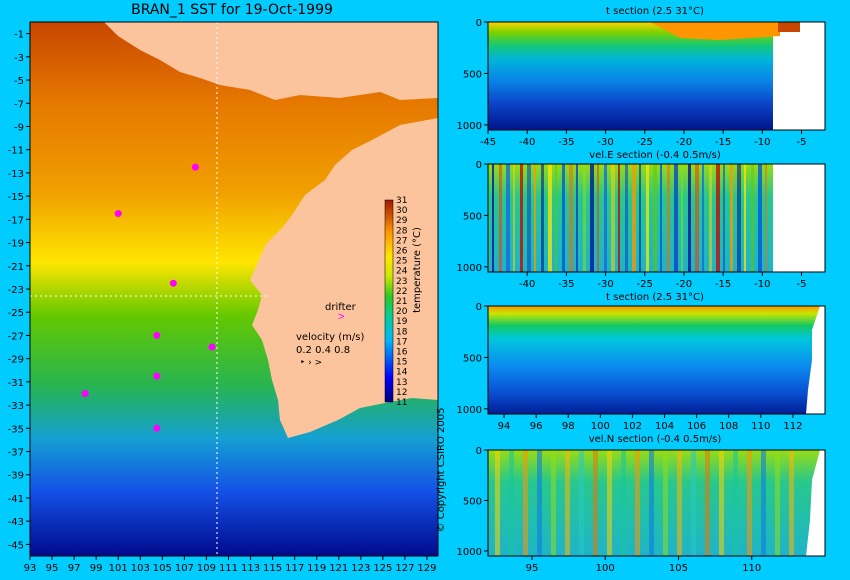 The image size is (850, 580). Describe the element at coordinates (19, 58) in the screenshot. I see `map-y-tick-label: -3` at that location.